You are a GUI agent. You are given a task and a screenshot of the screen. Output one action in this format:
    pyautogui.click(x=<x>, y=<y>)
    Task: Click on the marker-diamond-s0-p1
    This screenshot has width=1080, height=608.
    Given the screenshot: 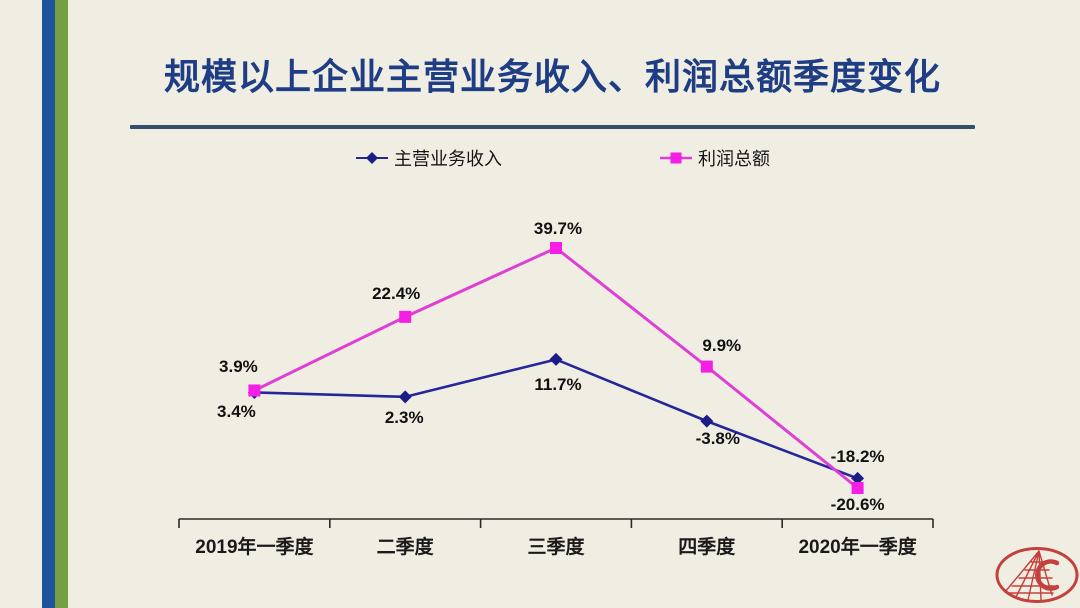 What is the action you would take?
    pyautogui.click(x=405, y=397)
    